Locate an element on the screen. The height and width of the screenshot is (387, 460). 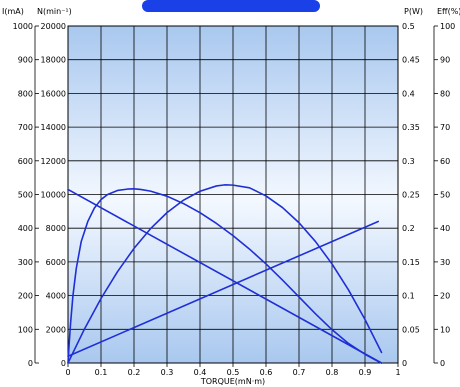
efficiency-tick-label: 50 is located at coordinates (445, 195).